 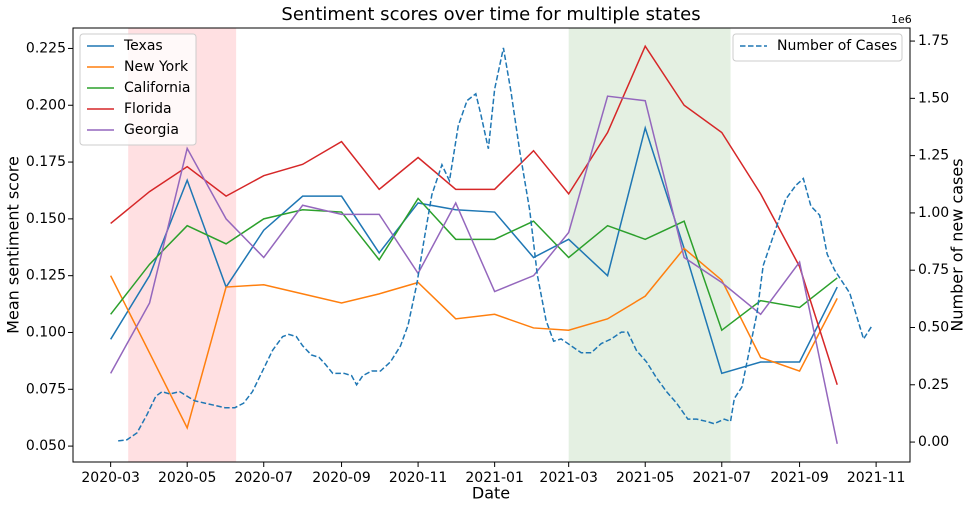 I want to click on y-tick-label: 0.125, so click(x=46, y=276).